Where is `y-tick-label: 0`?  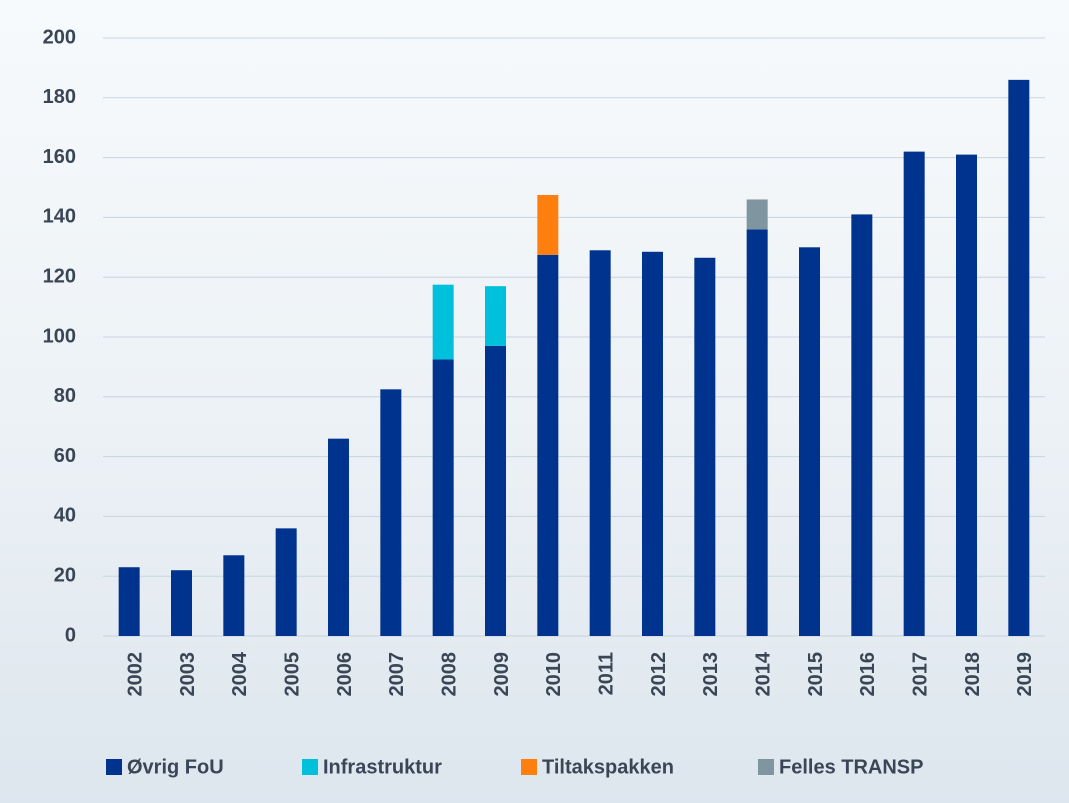
y-tick-label: 0 is located at coordinates (70, 635).